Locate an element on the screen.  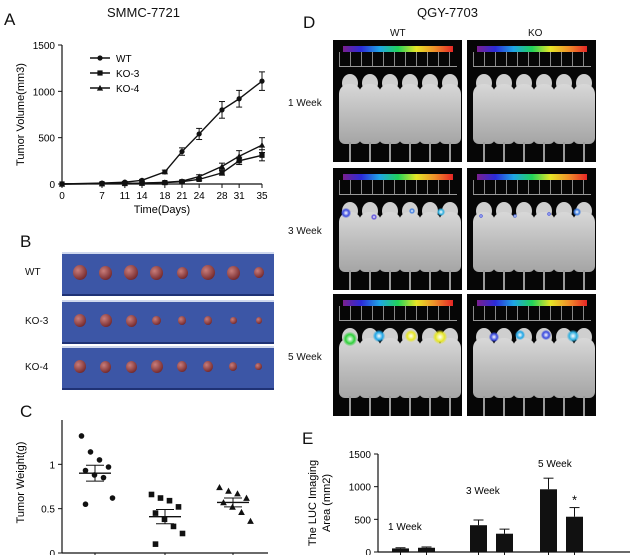
y-tick-label: 1000 is located at coordinates (44, 92).